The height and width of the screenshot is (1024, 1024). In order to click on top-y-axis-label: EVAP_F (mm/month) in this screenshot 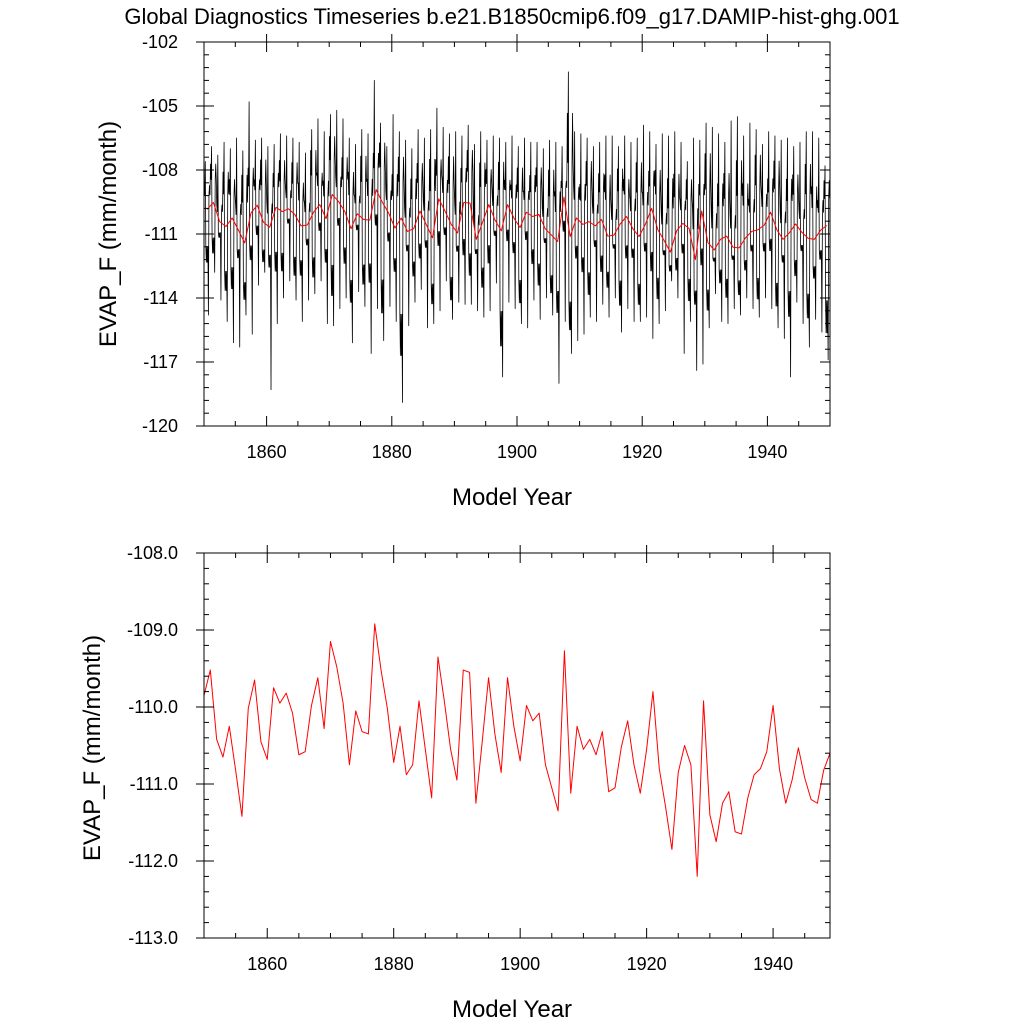, I will do `click(108, 234)`.